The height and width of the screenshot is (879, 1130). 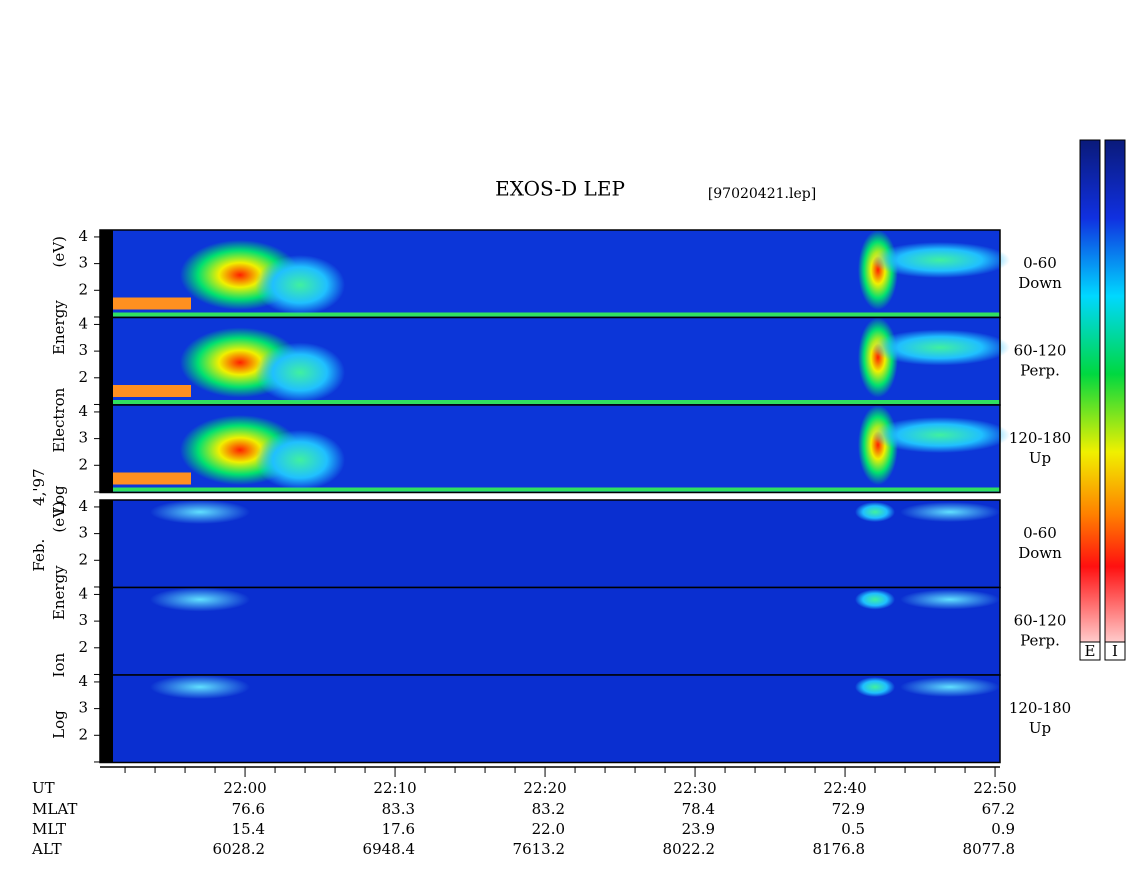 What do you see at coordinates (39, 519) in the screenshot?
I see `axis-label: Feb. 4,'97` at bounding box center [39, 519].